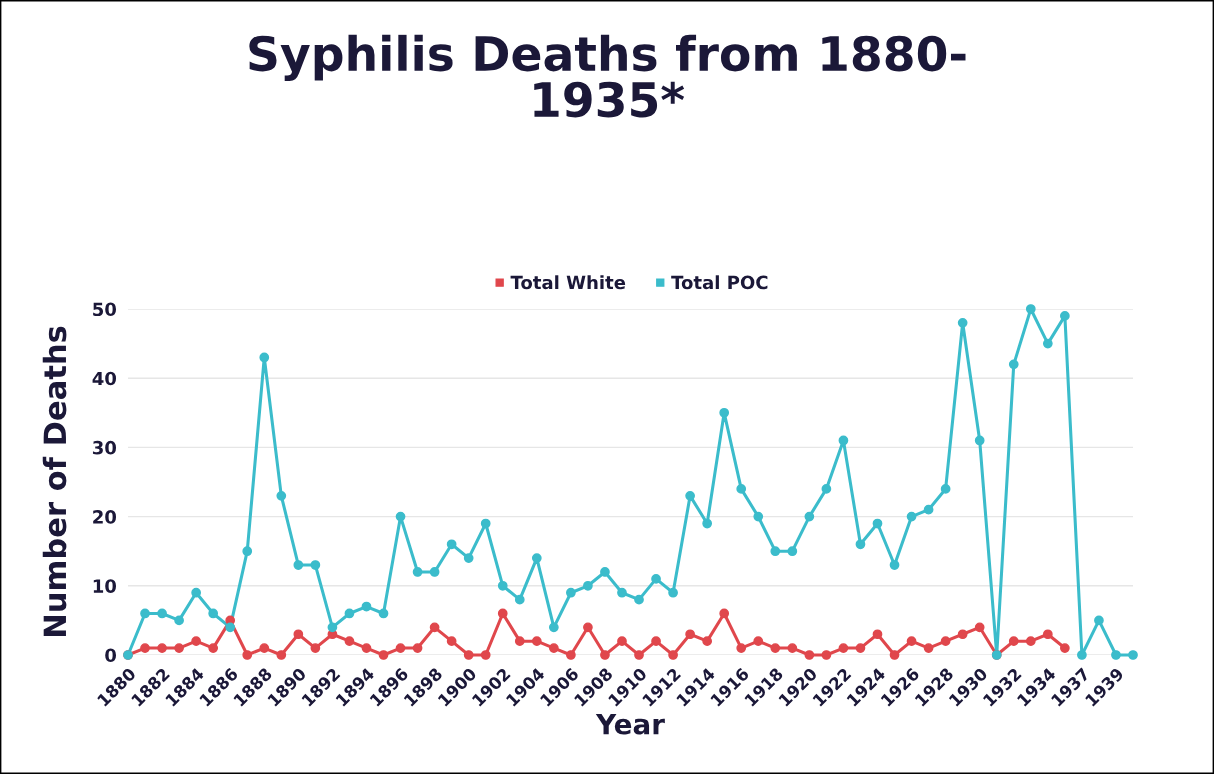 The image size is (1214, 774). Describe the element at coordinates (104, 447) in the screenshot. I see `y-tick-label: 30` at that location.